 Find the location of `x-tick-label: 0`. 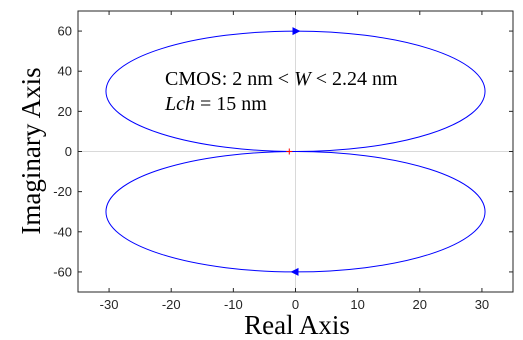

x-tick-label: 0 is located at coordinates (295, 304).